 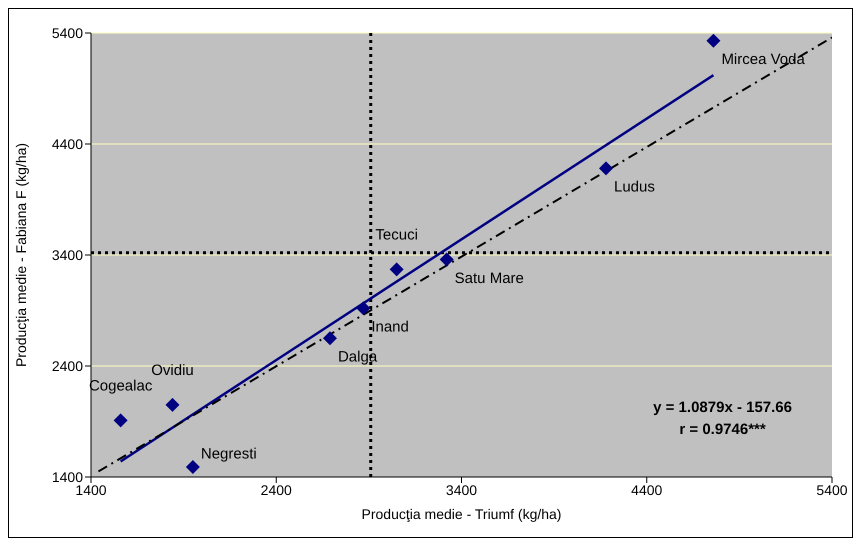 I want to click on y-tick-label: 2400, so click(x=68, y=366).